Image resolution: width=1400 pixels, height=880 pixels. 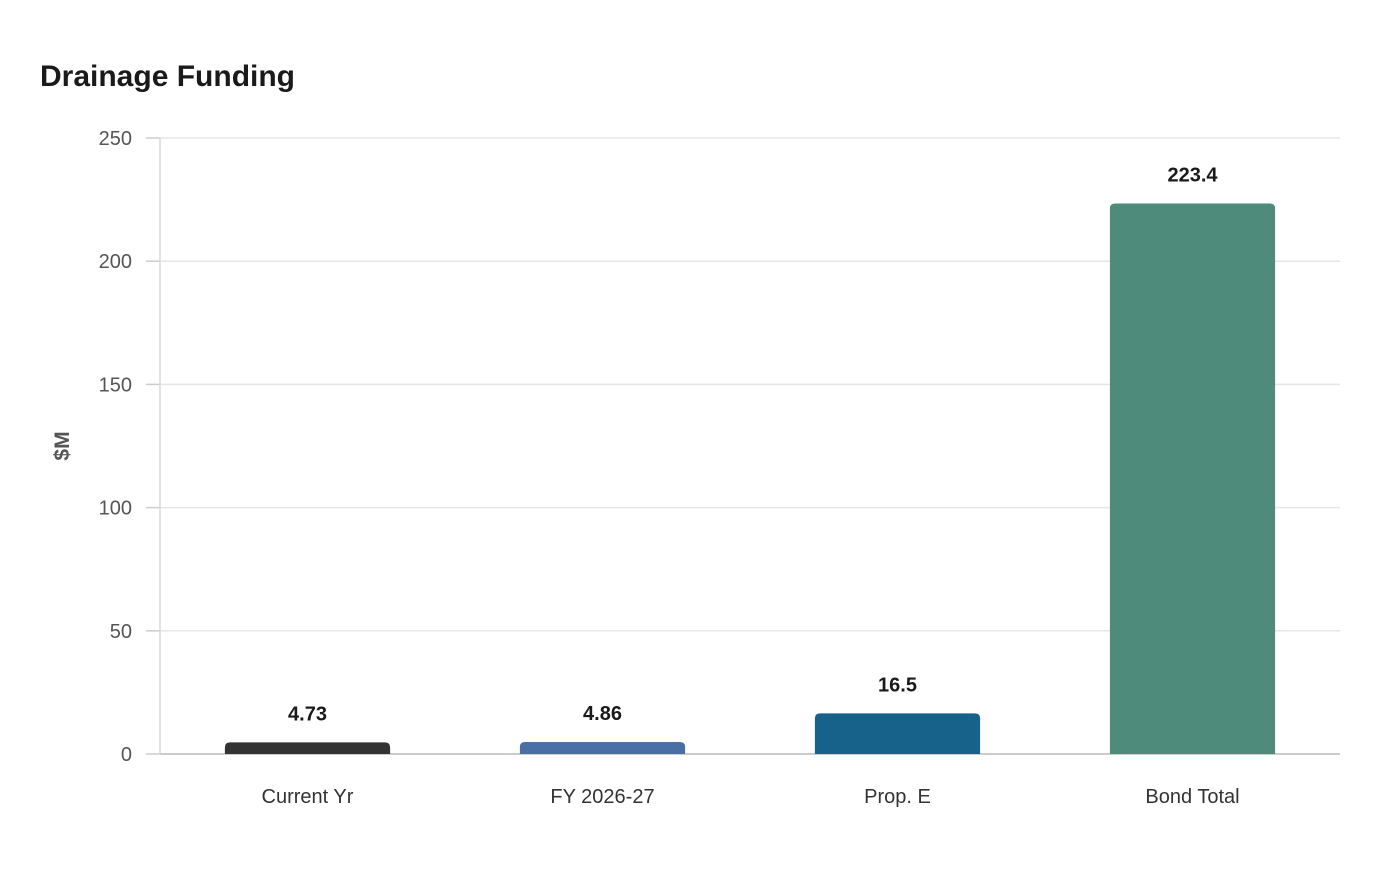 I want to click on x-tick-label: FY 2026-27, so click(x=602, y=797).